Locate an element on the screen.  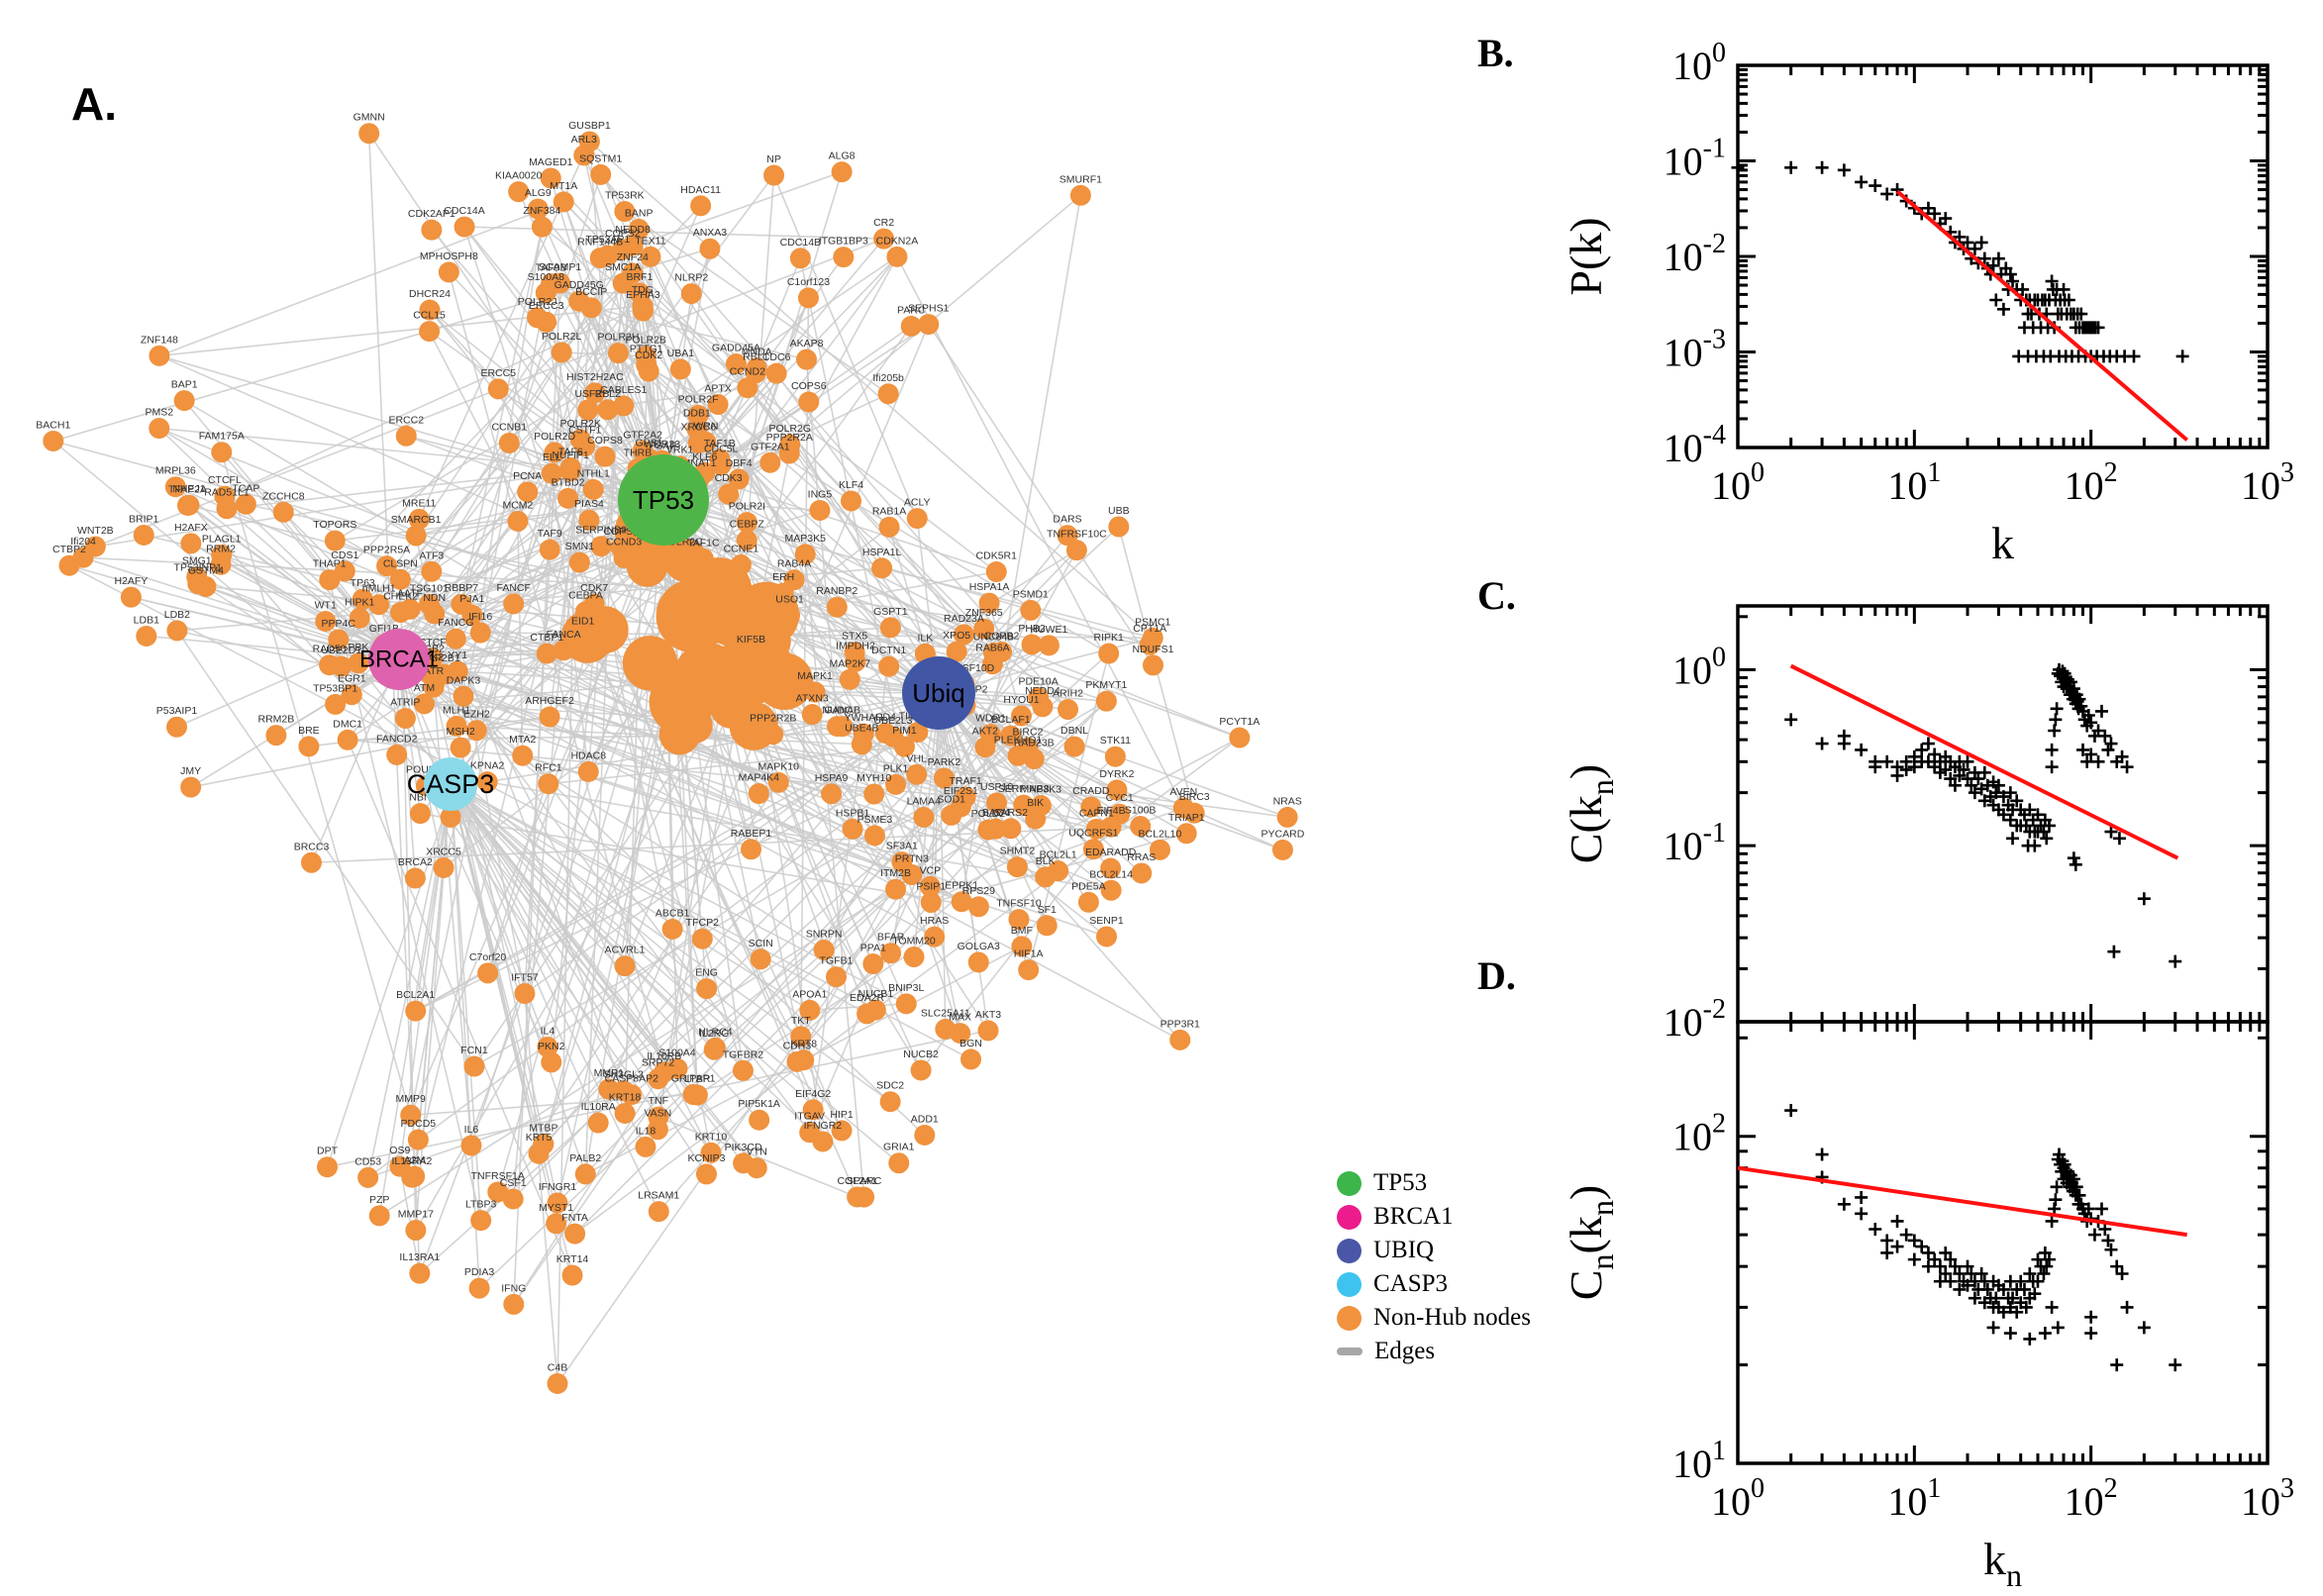
network-node-label: ZNF365 is located at coordinates (984, 613).